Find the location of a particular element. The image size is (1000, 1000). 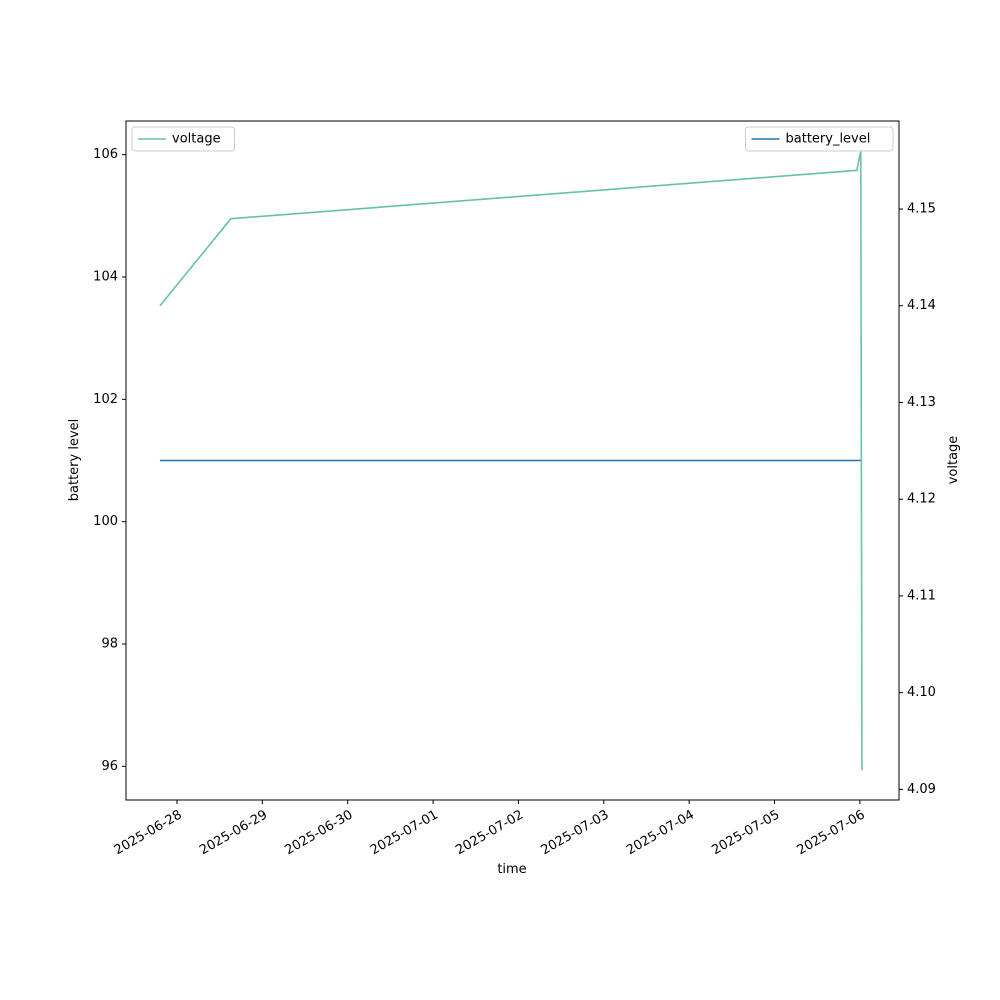

legend: battery_level is located at coordinates (819, 139).